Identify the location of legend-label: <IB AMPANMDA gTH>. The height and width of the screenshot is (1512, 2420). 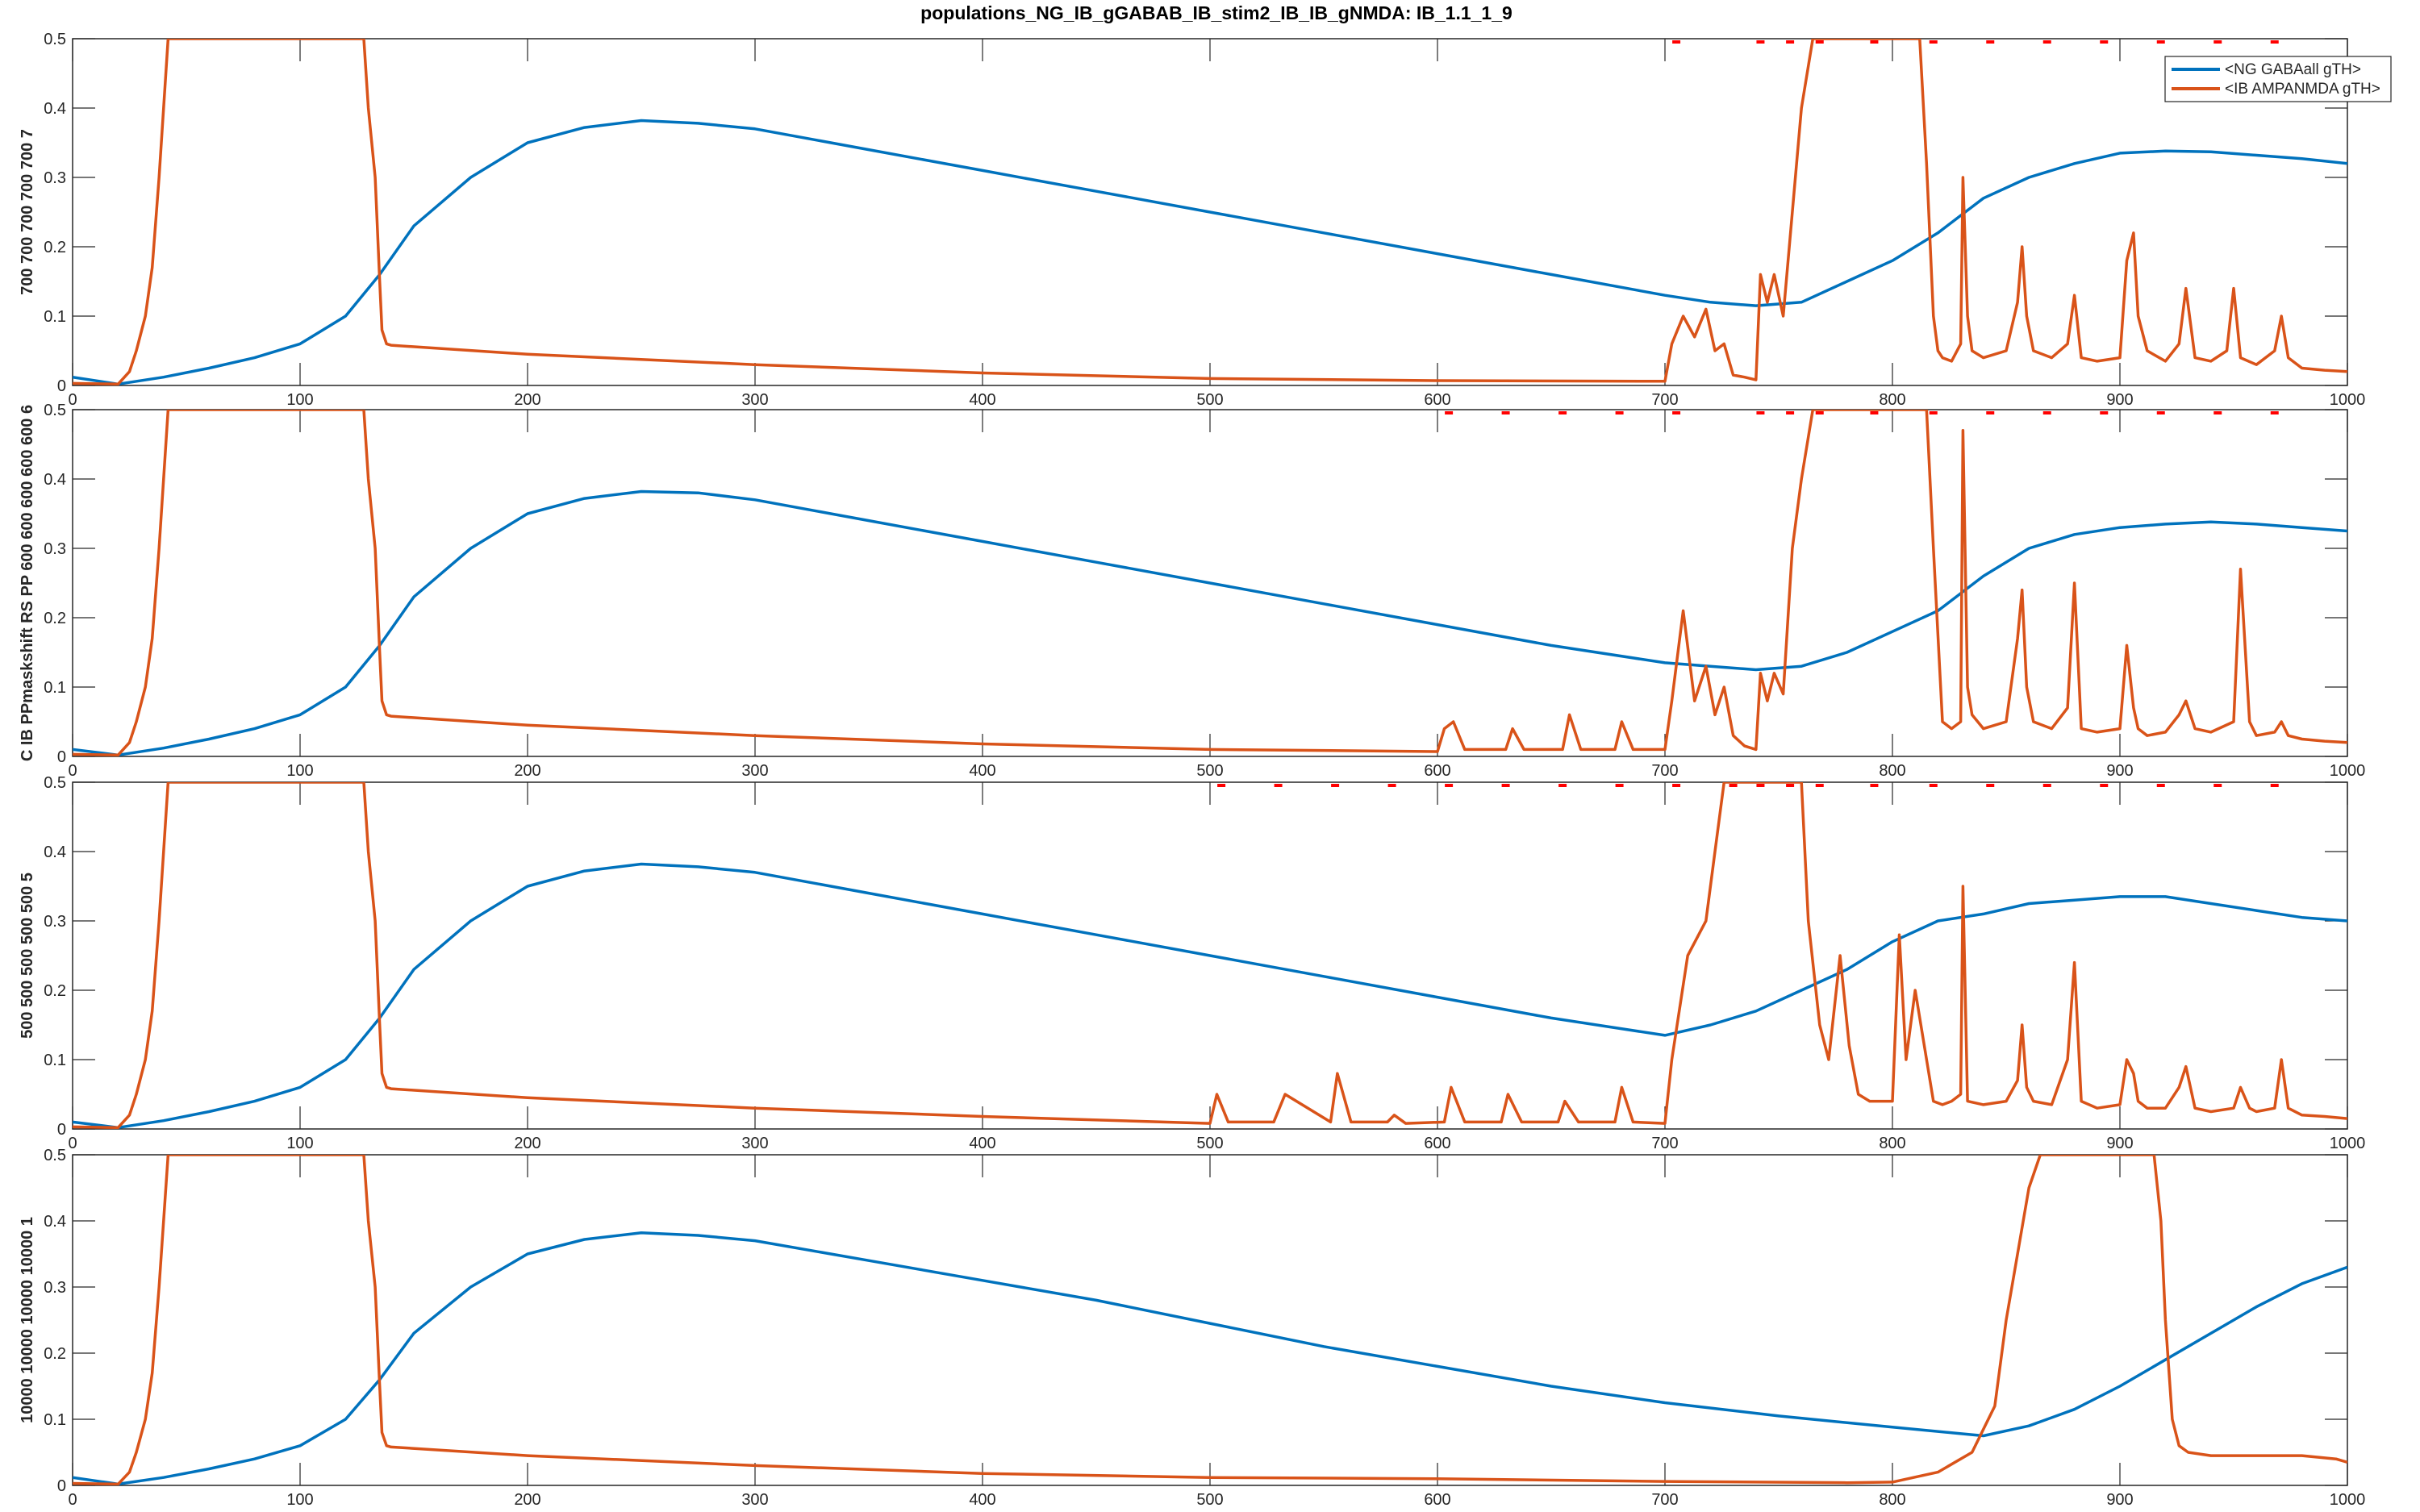
(2302, 89).